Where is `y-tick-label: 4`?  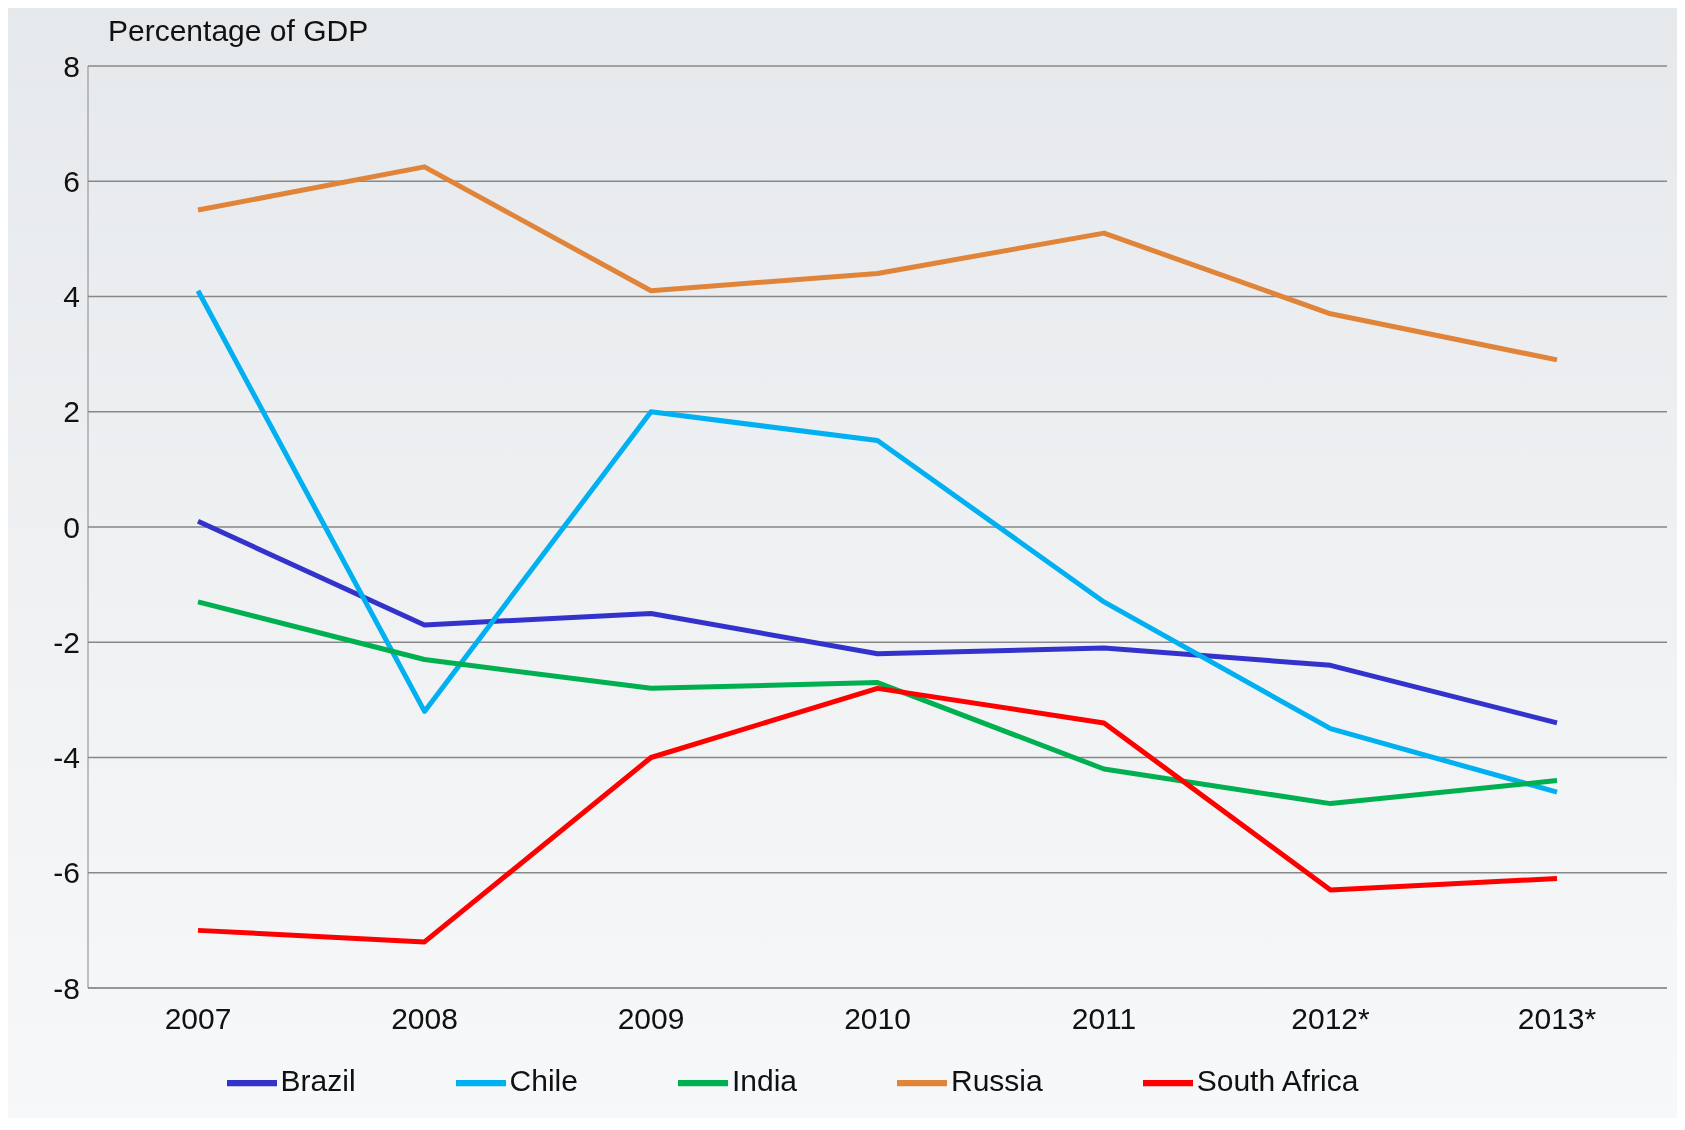 y-tick-label: 4 is located at coordinates (71, 297).